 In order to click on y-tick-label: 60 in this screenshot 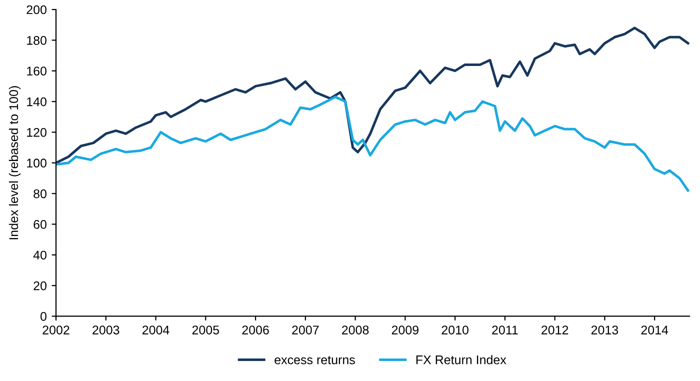, I will do `click(40, 224)`.